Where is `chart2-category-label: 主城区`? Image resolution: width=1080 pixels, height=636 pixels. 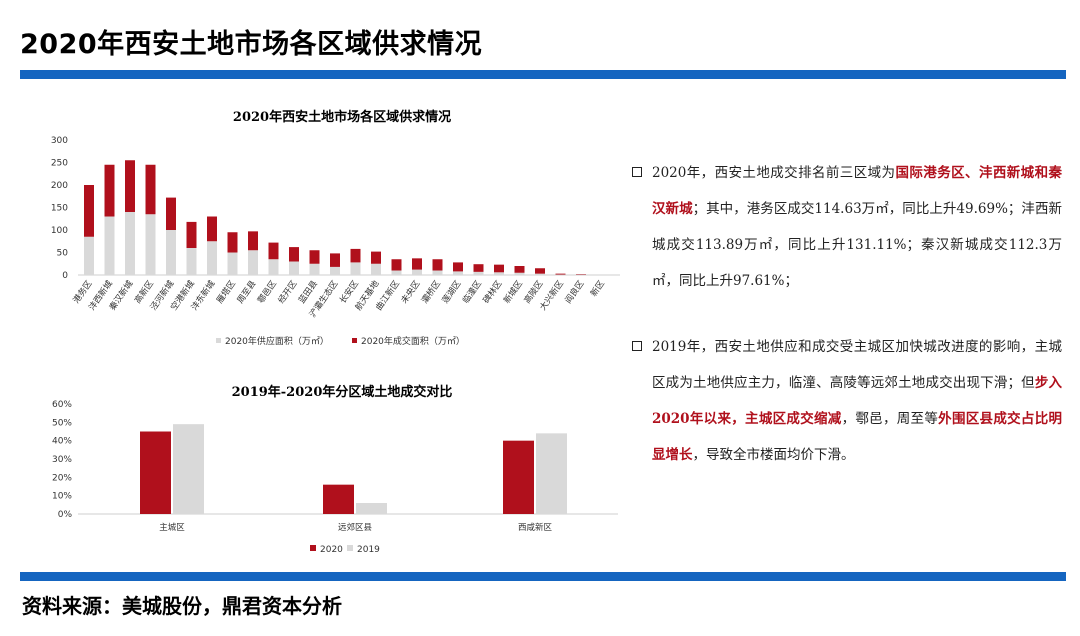 chart2-category-label: 主城区 is located at coordinates (172, 527).